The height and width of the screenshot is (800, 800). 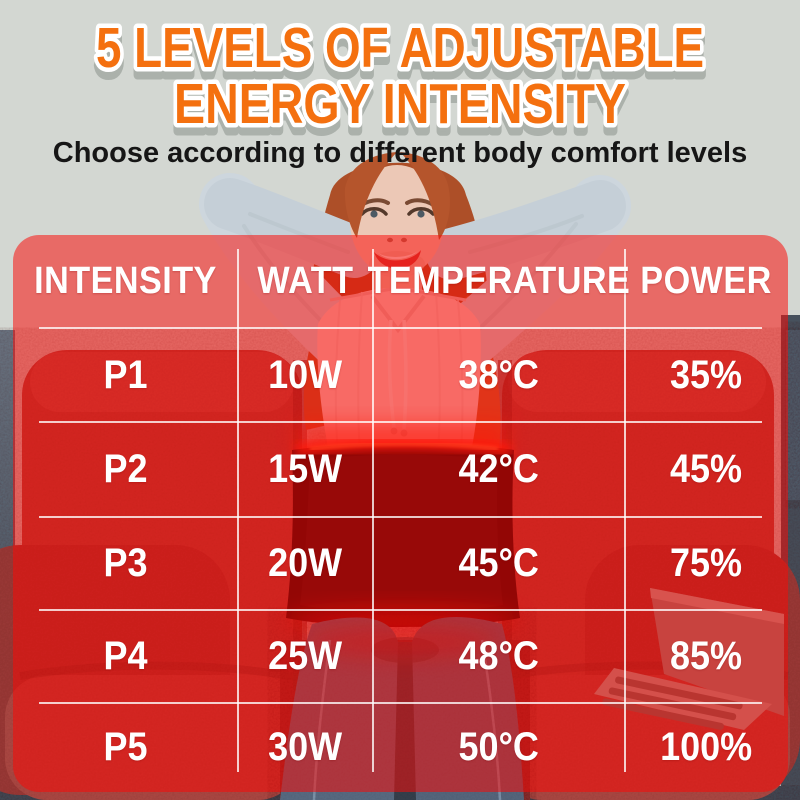 What do you see at coordinates (706, 563) in the screenshot?
I see `cell-p3-power: 75%` at bounding box center [706, 563].